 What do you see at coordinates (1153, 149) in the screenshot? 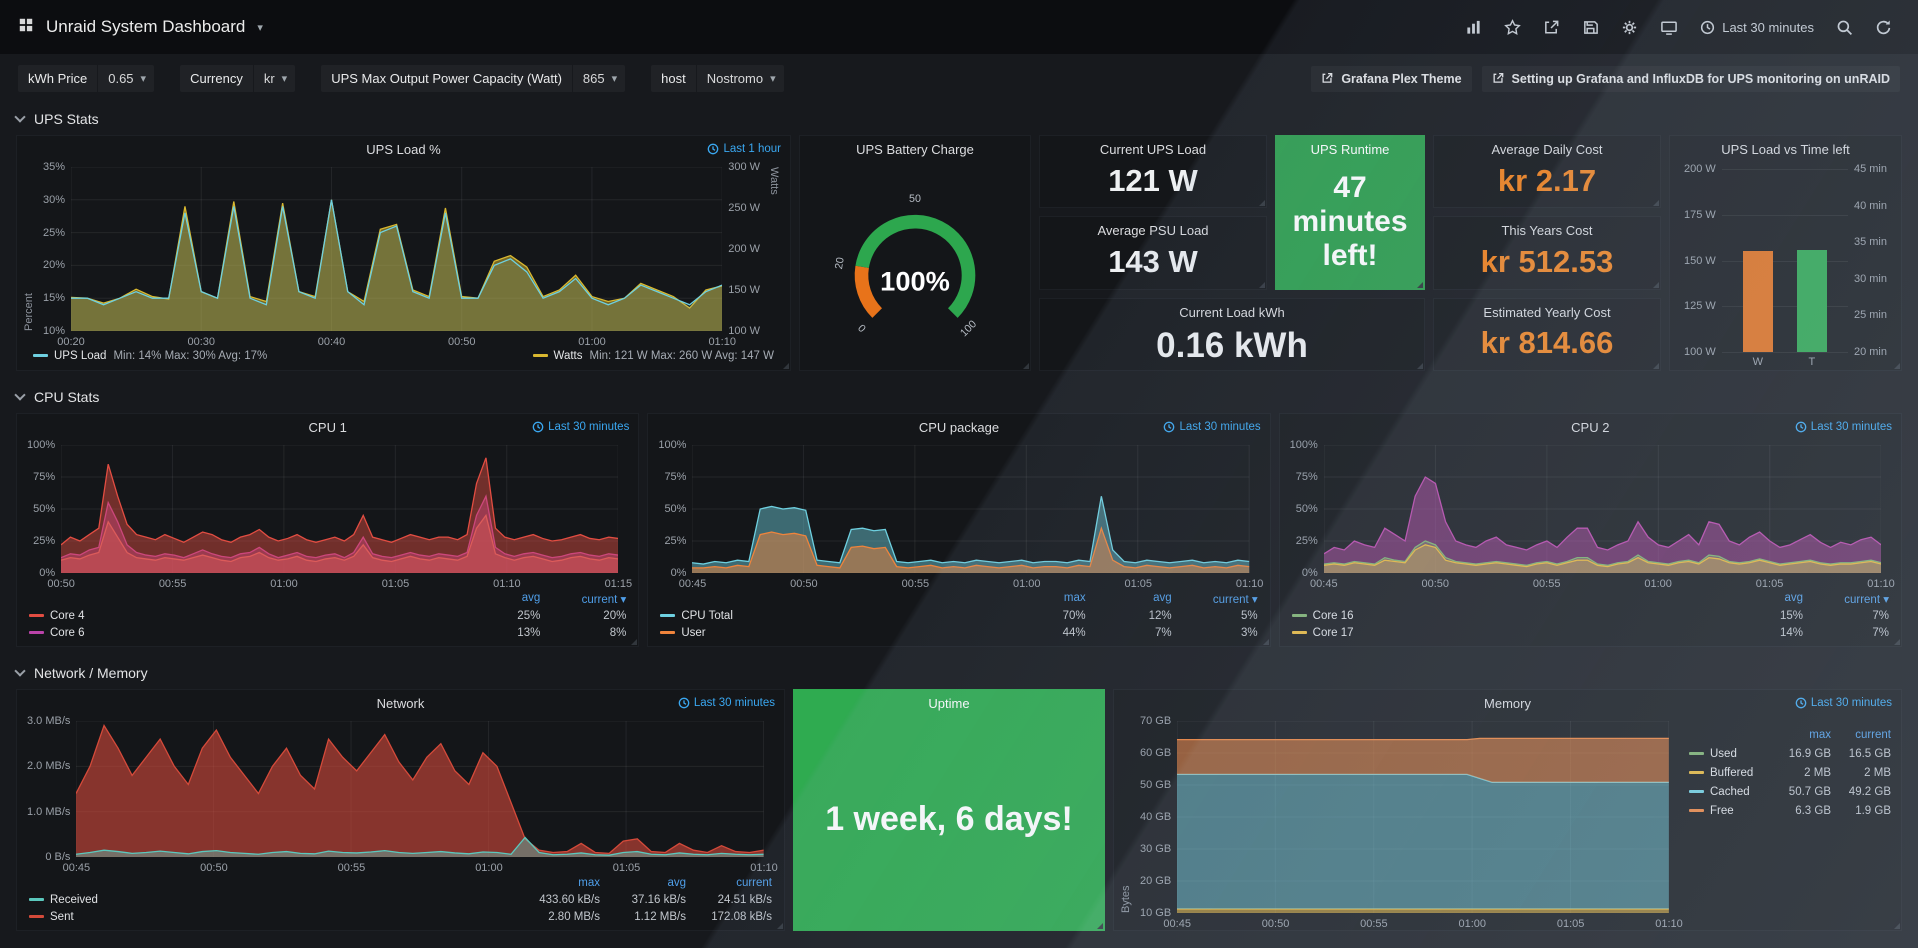
I see `panel-header: Current UPS Load` at bounding box center [1153, 149].